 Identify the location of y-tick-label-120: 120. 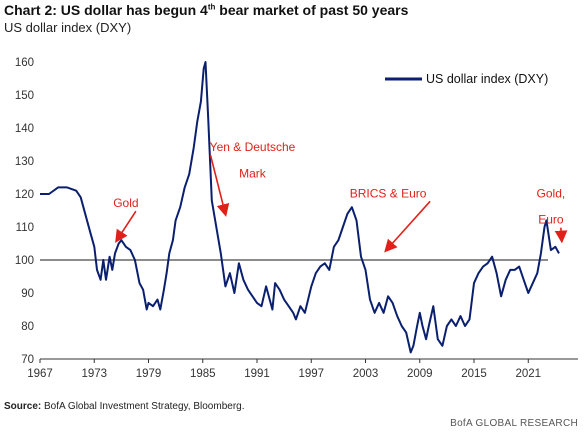
(24, 195).